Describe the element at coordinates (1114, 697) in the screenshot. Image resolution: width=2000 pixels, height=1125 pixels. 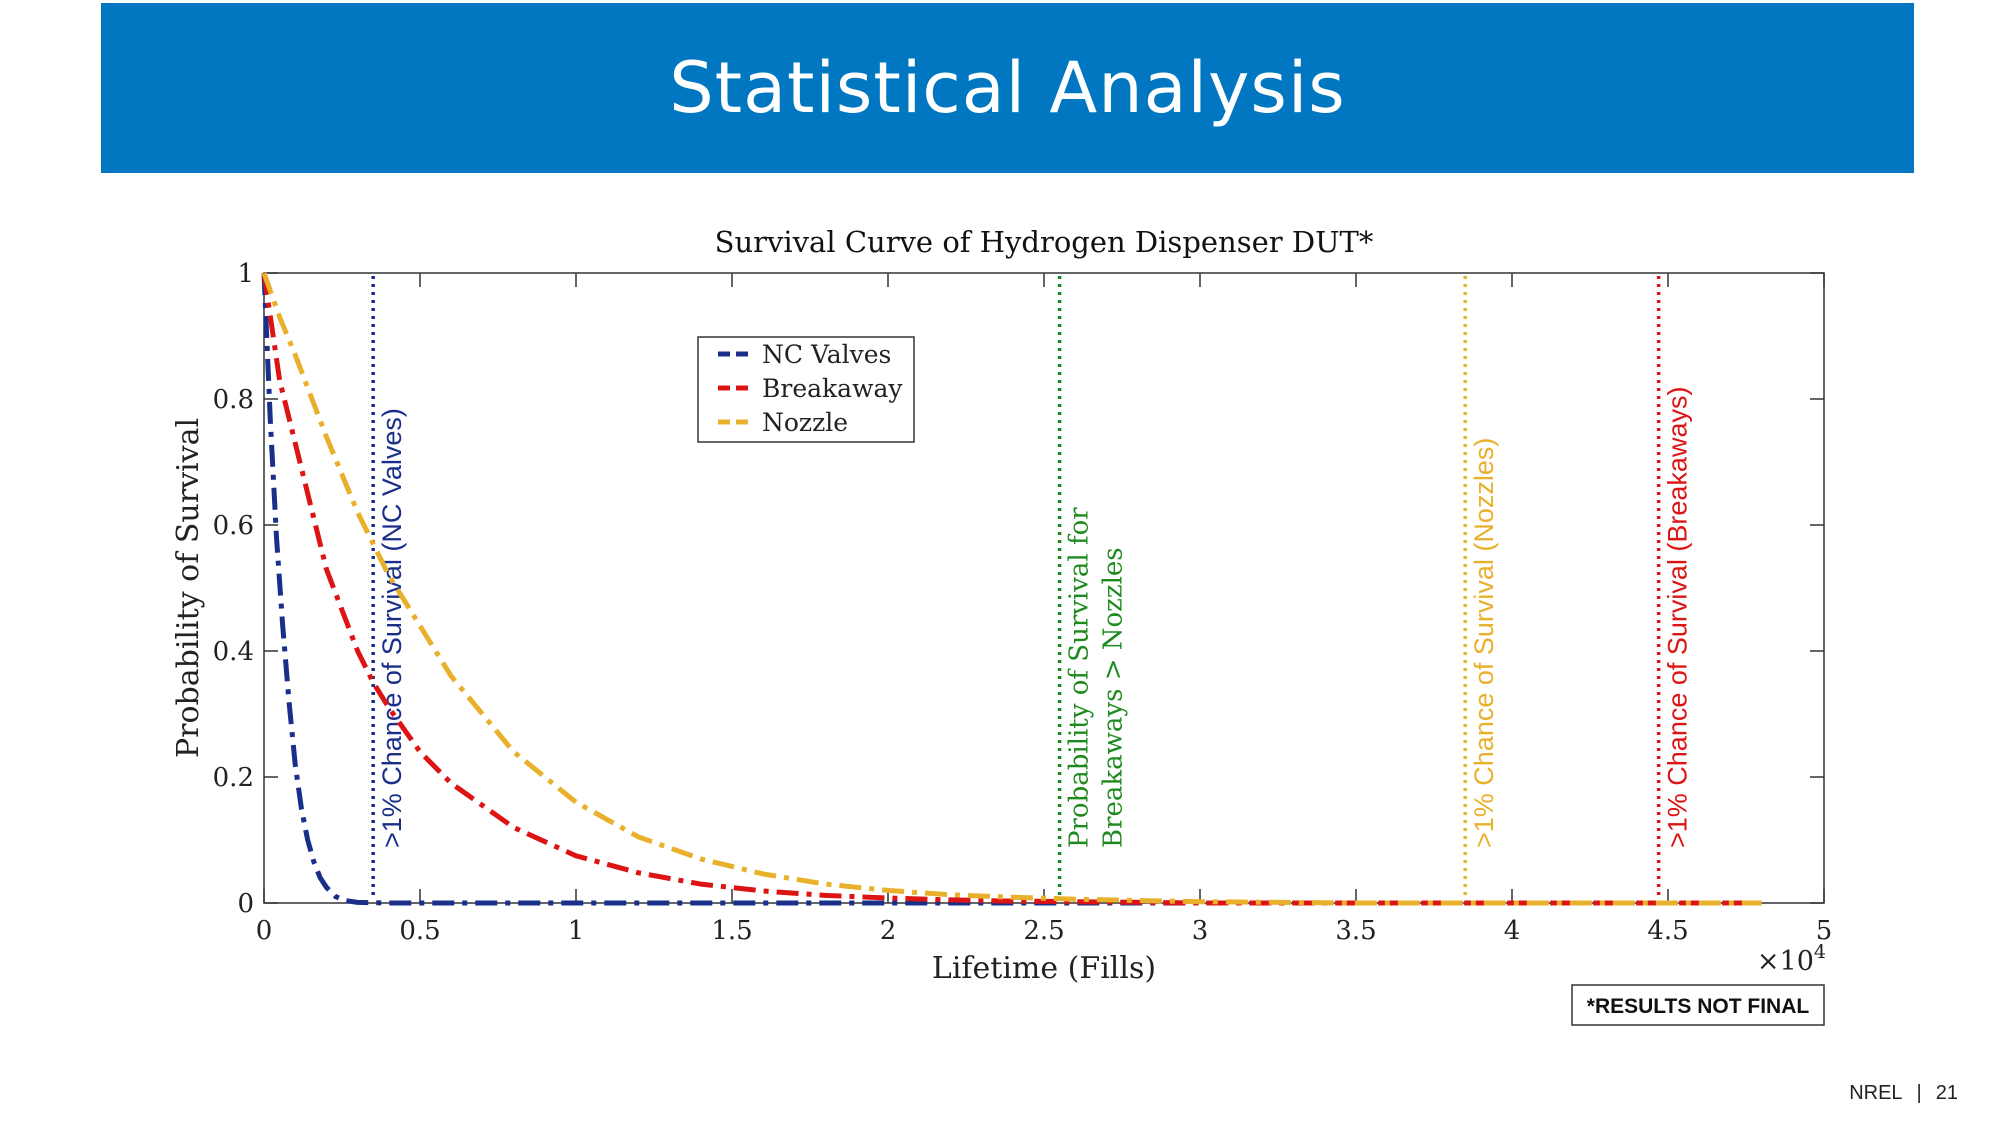
I see `reference-label-line: Breakaways > Nozzles` at that location.